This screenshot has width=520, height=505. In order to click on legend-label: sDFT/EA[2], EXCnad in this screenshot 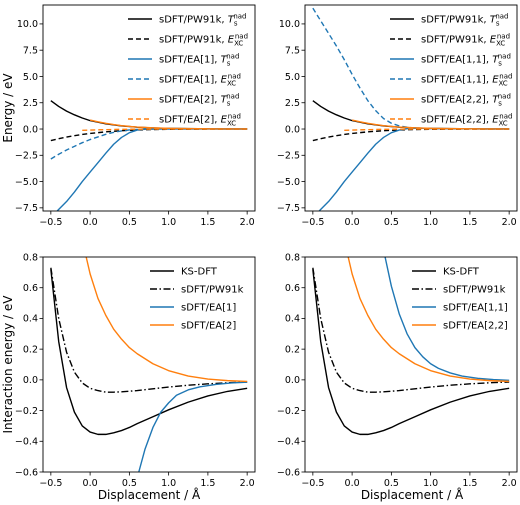, I will do `click(200, 120)`.